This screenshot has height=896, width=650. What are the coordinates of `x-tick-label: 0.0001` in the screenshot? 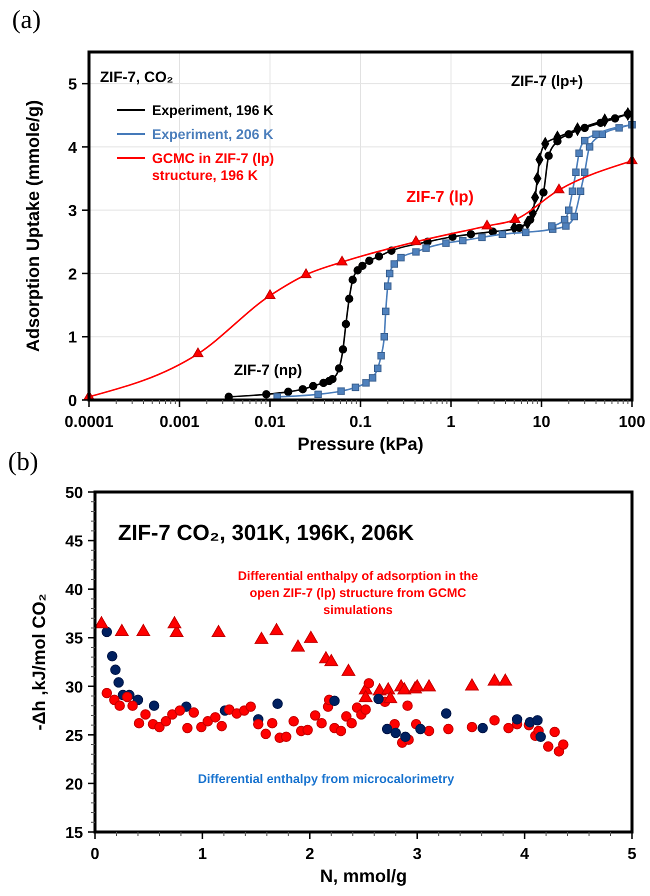 It's located at (89, 422).